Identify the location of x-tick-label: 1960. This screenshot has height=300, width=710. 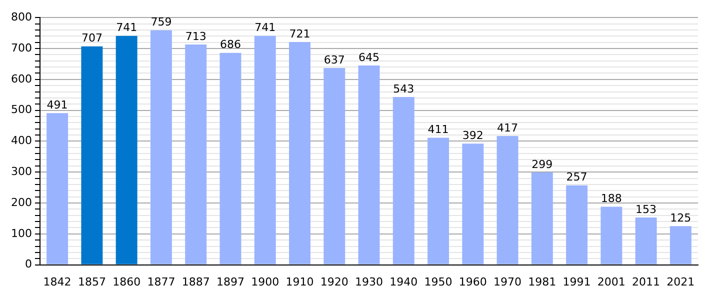
(472, 281).